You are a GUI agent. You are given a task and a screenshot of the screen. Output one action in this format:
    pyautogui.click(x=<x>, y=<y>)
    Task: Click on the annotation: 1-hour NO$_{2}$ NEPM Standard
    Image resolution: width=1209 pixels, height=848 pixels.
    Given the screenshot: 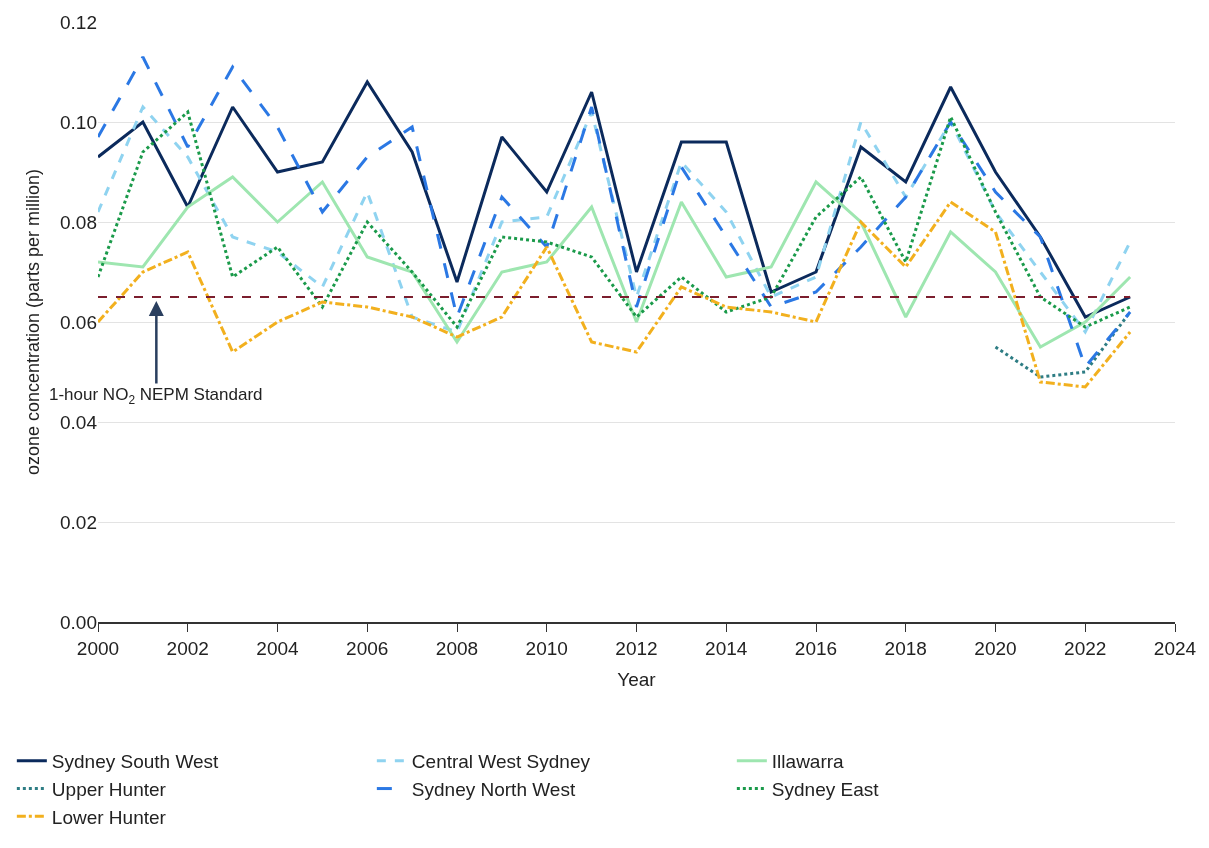 What is the action you would take?
    pyautogui.click(x=156, y=396)
    